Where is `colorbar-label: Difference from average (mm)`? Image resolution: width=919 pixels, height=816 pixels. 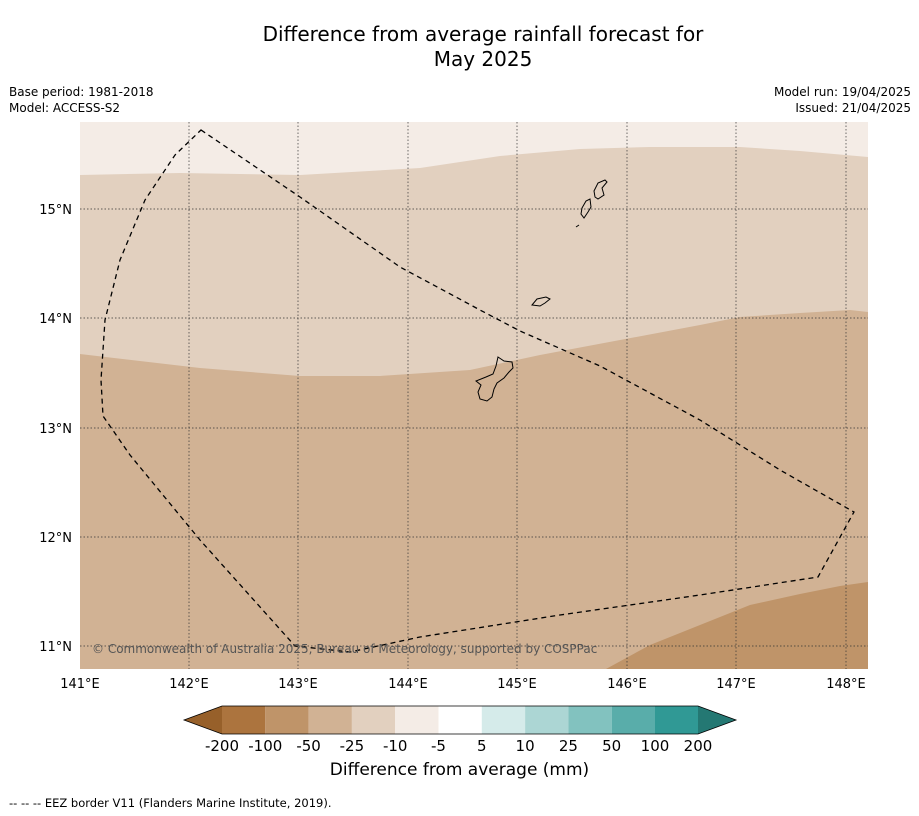
colorbar-label: Difference from average (mm) is located at coordinates (459, 770).